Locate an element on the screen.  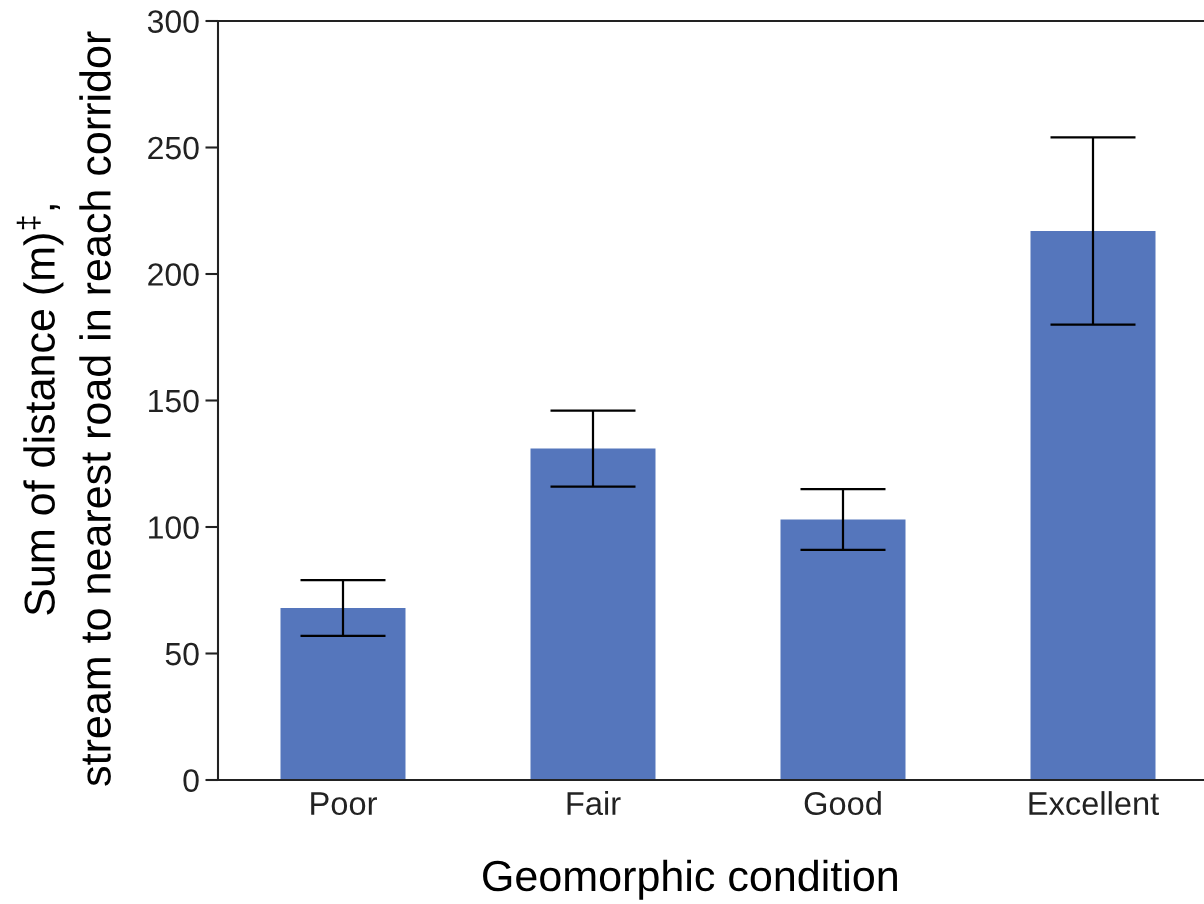
y-tick-label: 200 is located at coordinates (173, 274).